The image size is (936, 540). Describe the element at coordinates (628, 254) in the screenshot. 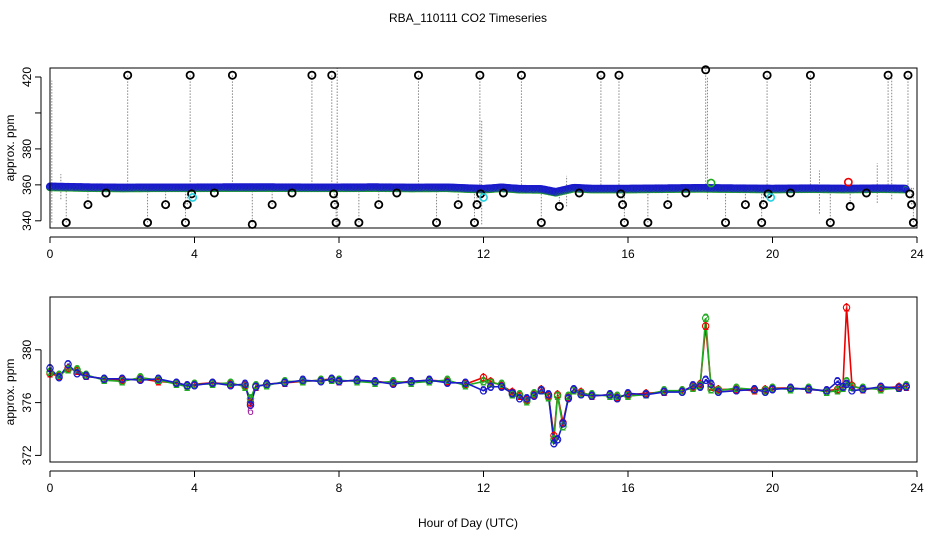

I see `top-panel-x-tick-label: 16` at that location.